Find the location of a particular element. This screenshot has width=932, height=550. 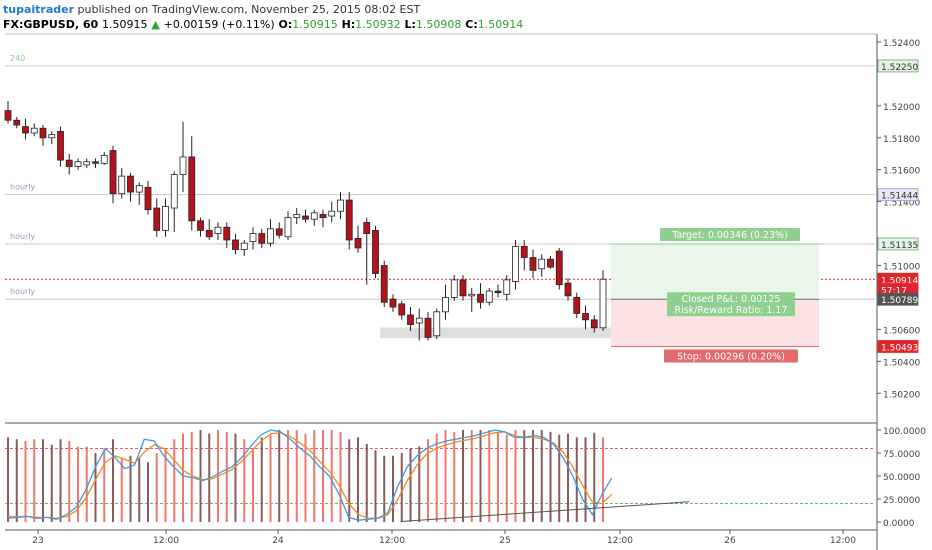

price-tag-text: 1.50493 is located at coordinates (899, 348).